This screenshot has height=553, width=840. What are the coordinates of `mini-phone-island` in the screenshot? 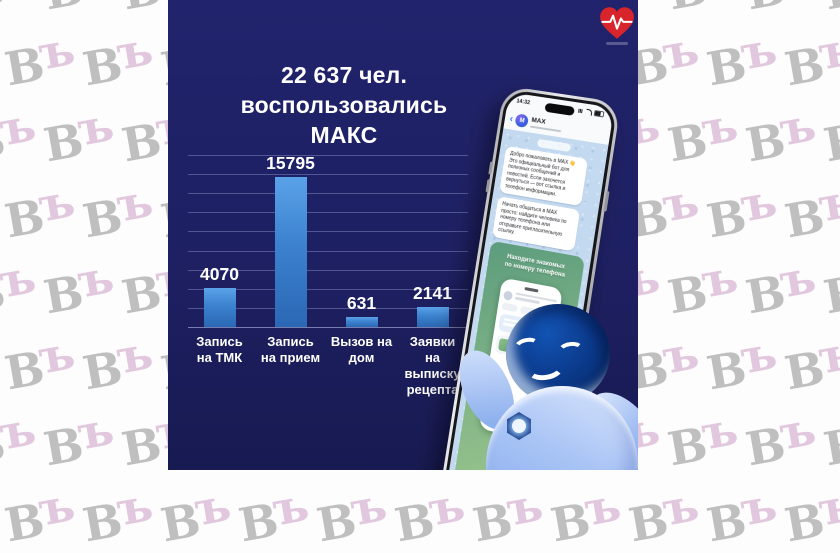 It's located at (531, 289).